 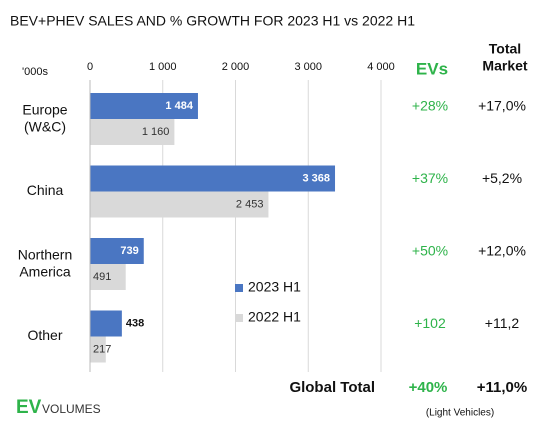 I want to click on logo-mark: EV, so click(x=29, y=407).